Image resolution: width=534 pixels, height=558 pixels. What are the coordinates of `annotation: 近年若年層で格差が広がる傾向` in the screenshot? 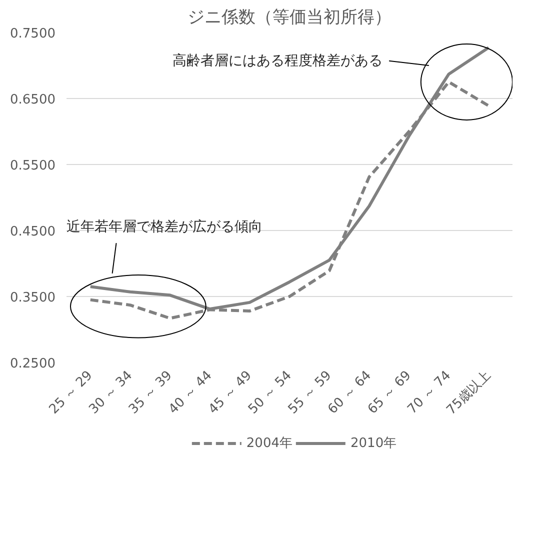 It's located at (164, 227).